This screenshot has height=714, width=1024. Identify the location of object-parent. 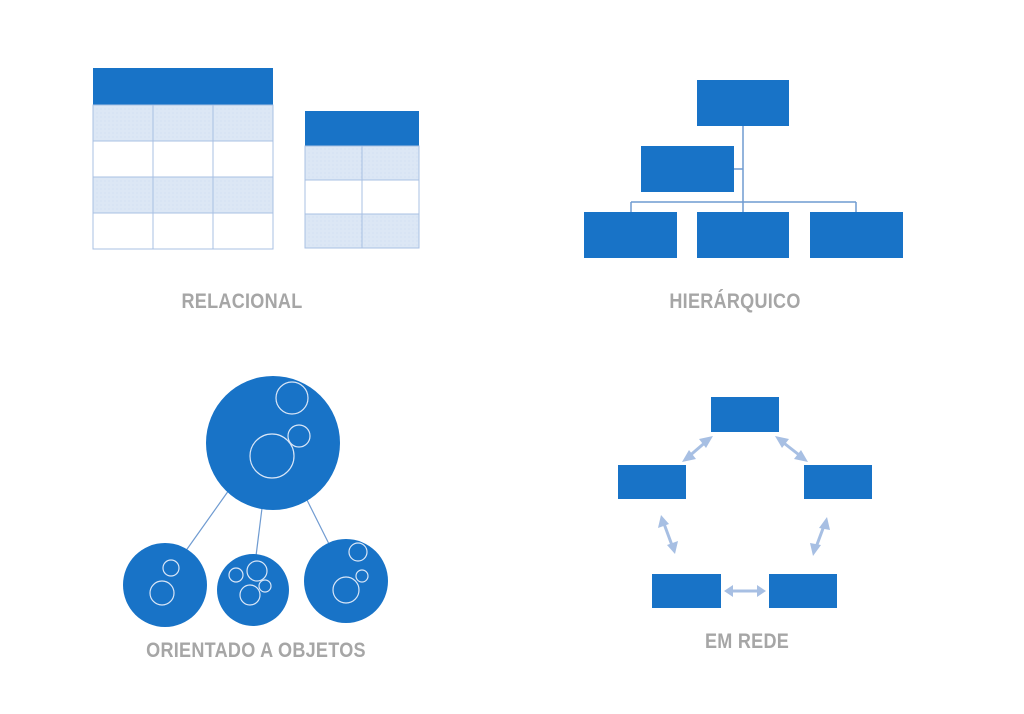
(273, 443).